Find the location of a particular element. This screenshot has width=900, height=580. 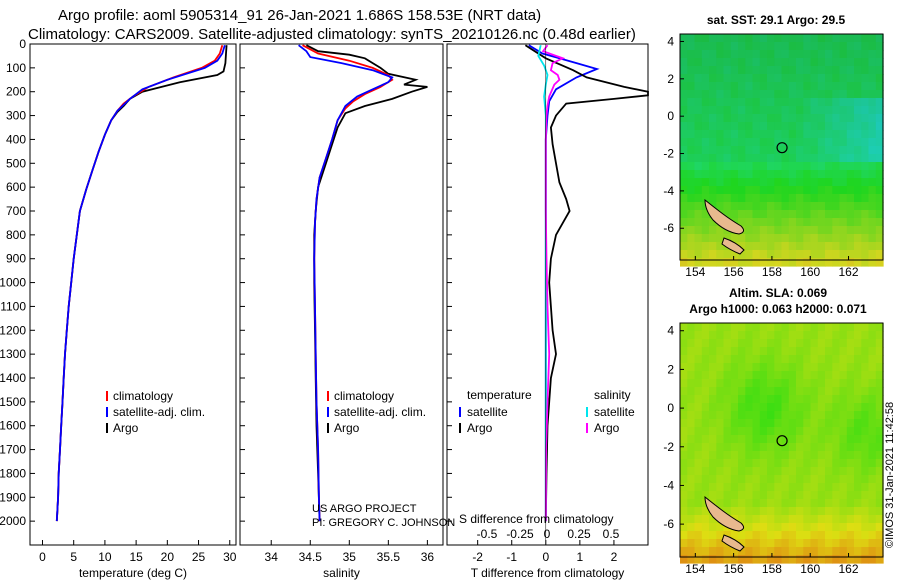

x-tick-label: 30 is located at coordinates (230, 557).